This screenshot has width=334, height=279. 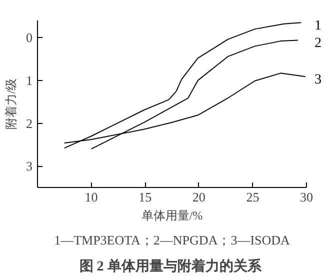 What do you see at coordinates (29, 80) in the screenshot?
I see `y-tick-label: 1` at bounding box center [29, 80].